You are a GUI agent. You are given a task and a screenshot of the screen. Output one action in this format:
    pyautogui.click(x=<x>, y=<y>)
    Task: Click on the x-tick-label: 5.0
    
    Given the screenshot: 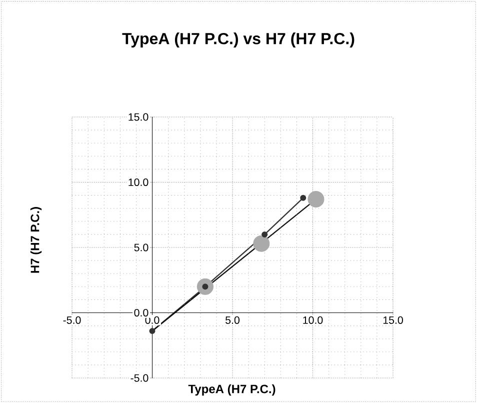 What is the action you would take?
    pyautogui.click(x=233, y=320)
    